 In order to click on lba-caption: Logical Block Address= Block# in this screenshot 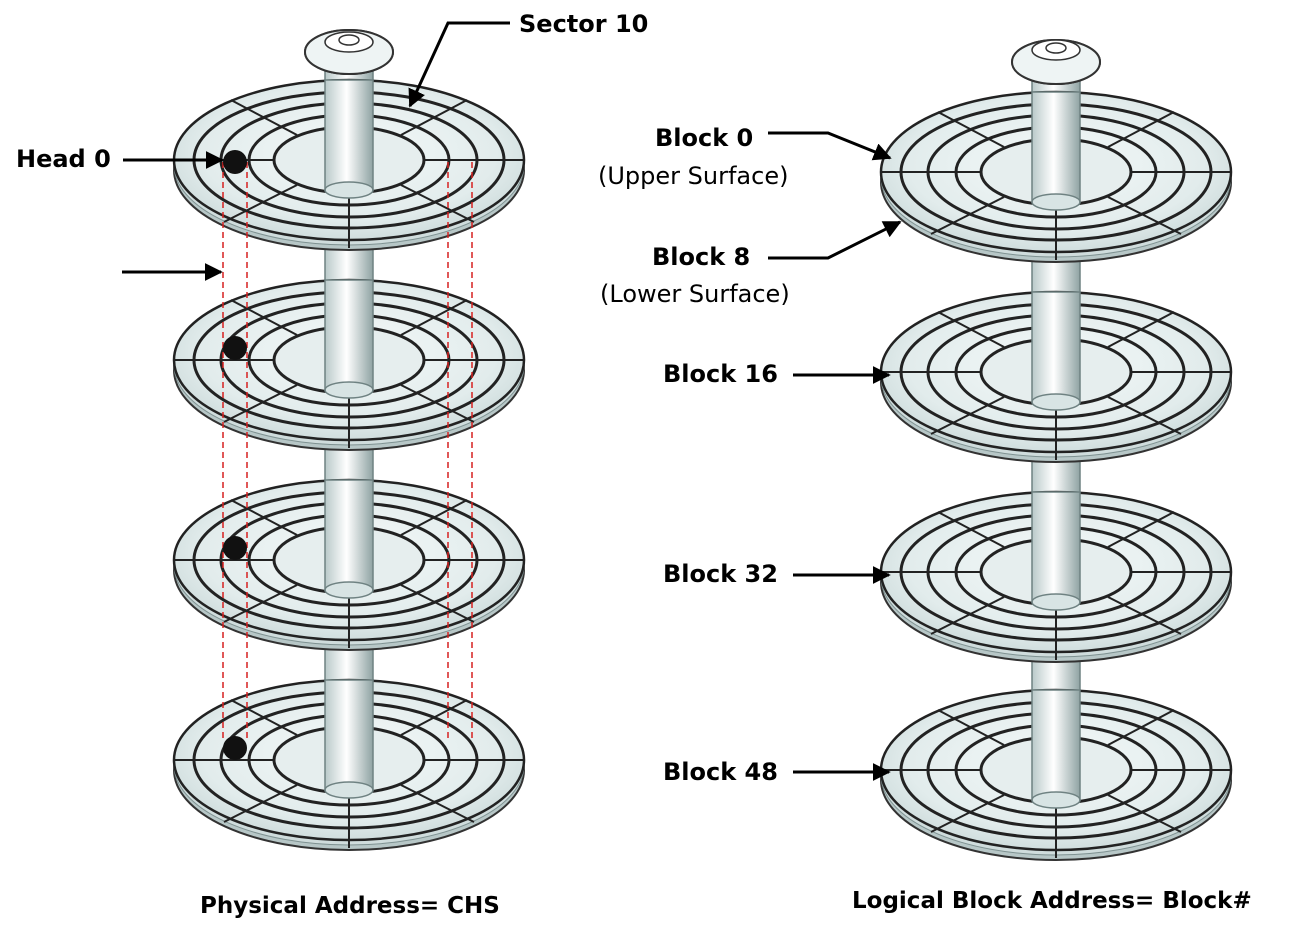, I will do `click(1052, 901)`.